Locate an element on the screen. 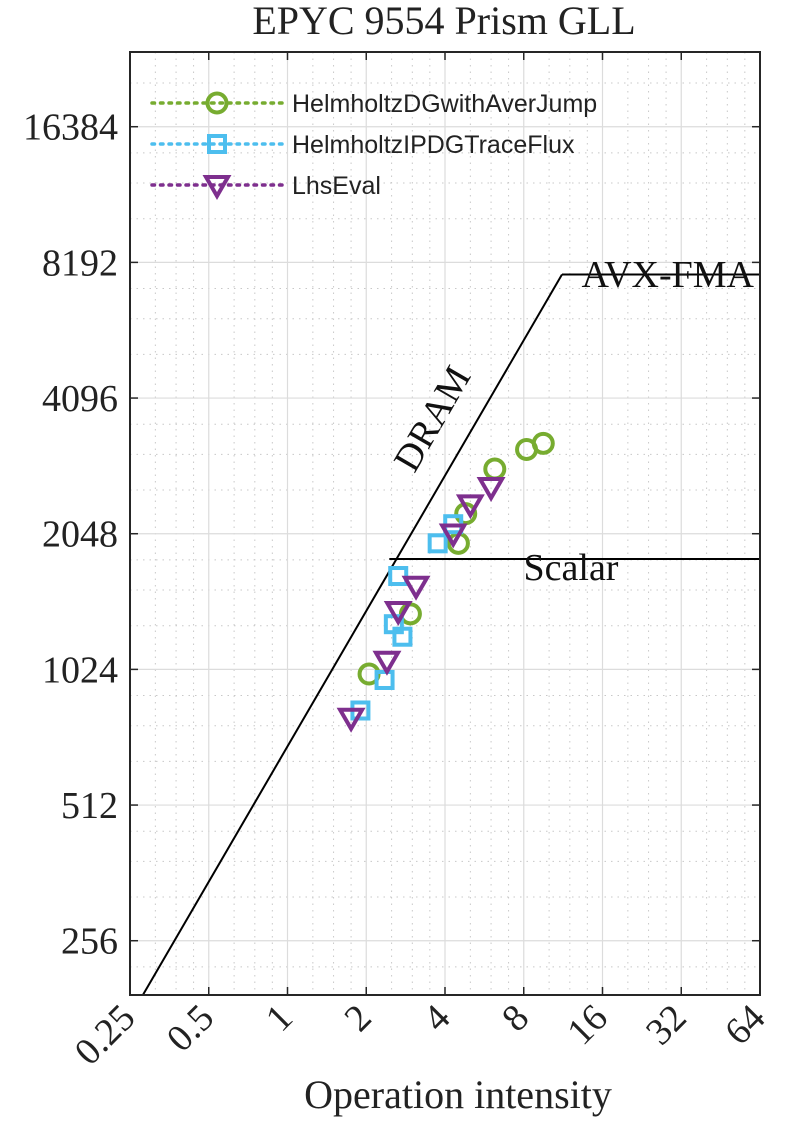 Image resolution: width=793 pixels, height=1127 pixels. x-axis-label: Operation intensity is located at coordinates (458, 1094).